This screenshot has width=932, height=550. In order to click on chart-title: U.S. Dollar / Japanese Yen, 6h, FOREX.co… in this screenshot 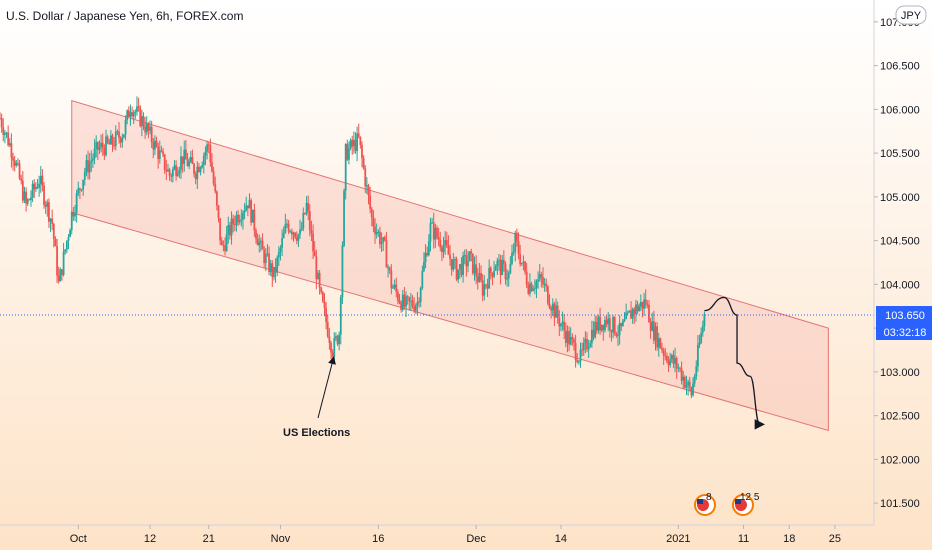, I will do `click(124, 16)`.